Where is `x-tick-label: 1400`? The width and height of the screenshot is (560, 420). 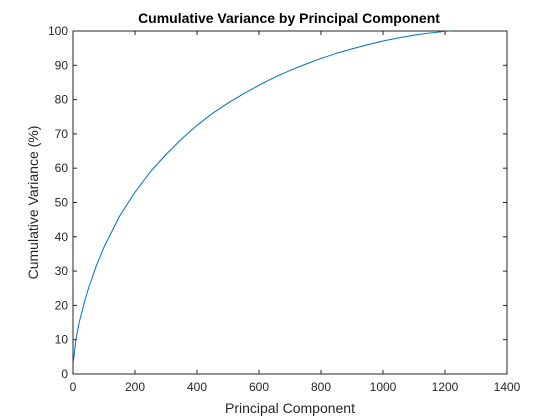 x-tick-label: 1400 is located at coordinates (507, 387).